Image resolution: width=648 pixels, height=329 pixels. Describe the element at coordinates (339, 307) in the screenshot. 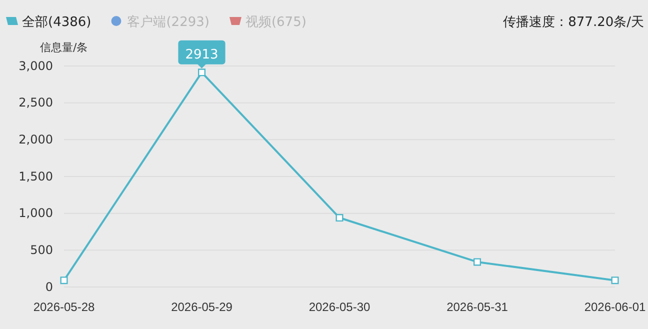

I see `x-tick-label: 2026-05-30` at that location.